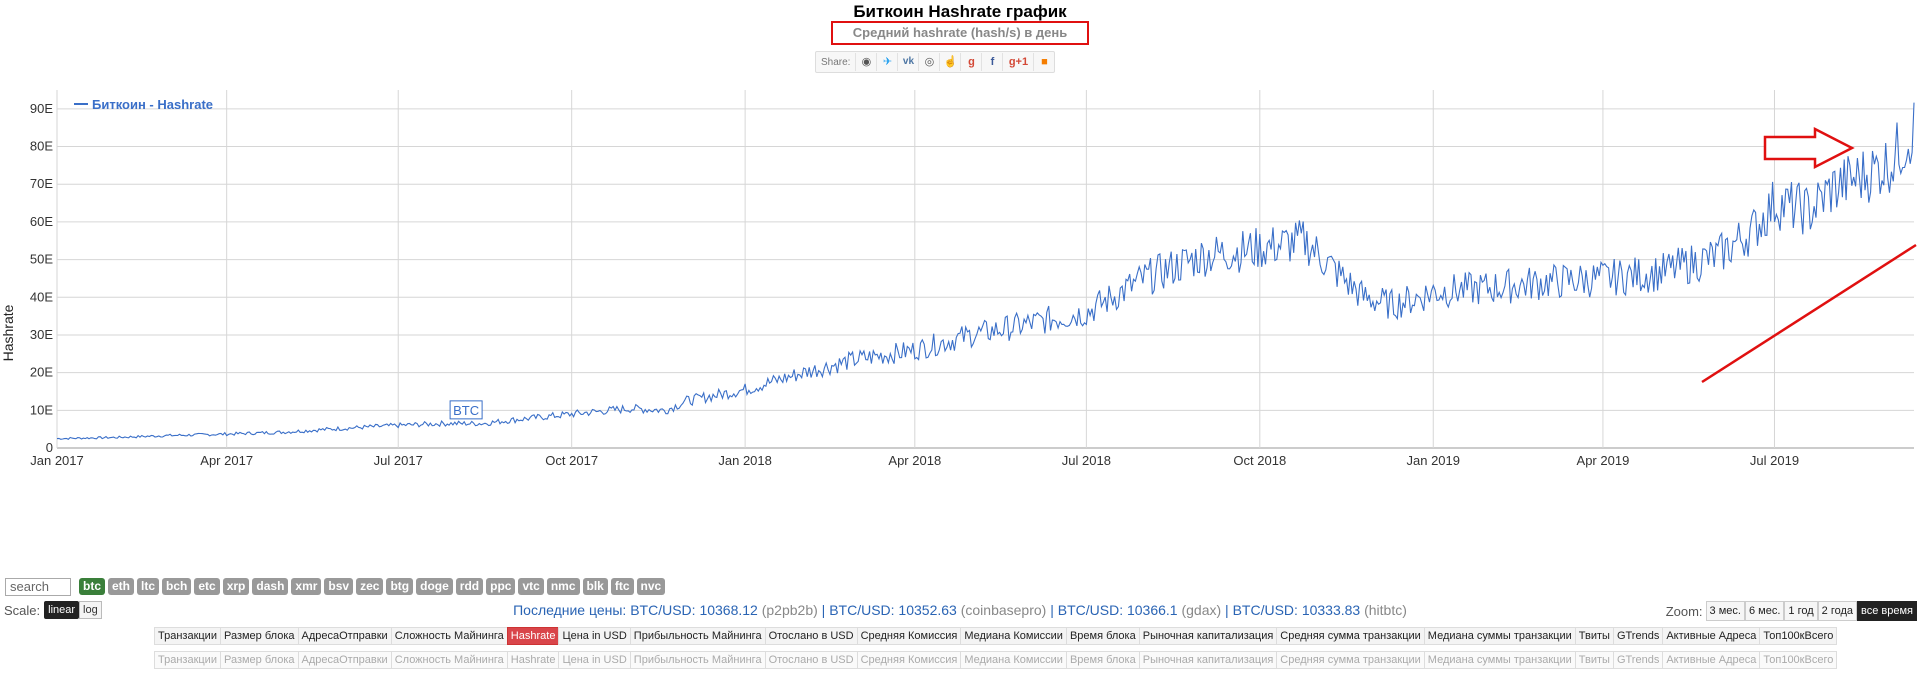 The image size is (1920, 673). I want to click on btc-annotation: BTC, so click(466, 410).